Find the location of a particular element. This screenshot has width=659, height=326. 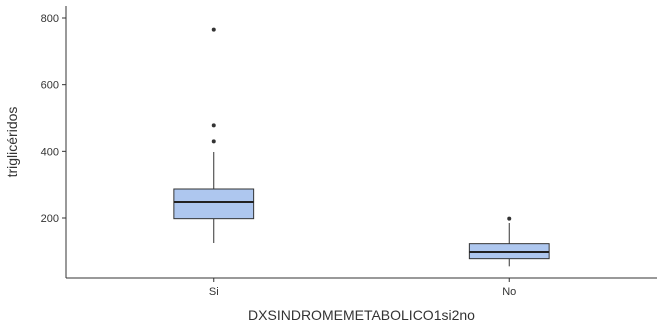

y-axis-title: triglicéridos is located at coordinates (12, 142).